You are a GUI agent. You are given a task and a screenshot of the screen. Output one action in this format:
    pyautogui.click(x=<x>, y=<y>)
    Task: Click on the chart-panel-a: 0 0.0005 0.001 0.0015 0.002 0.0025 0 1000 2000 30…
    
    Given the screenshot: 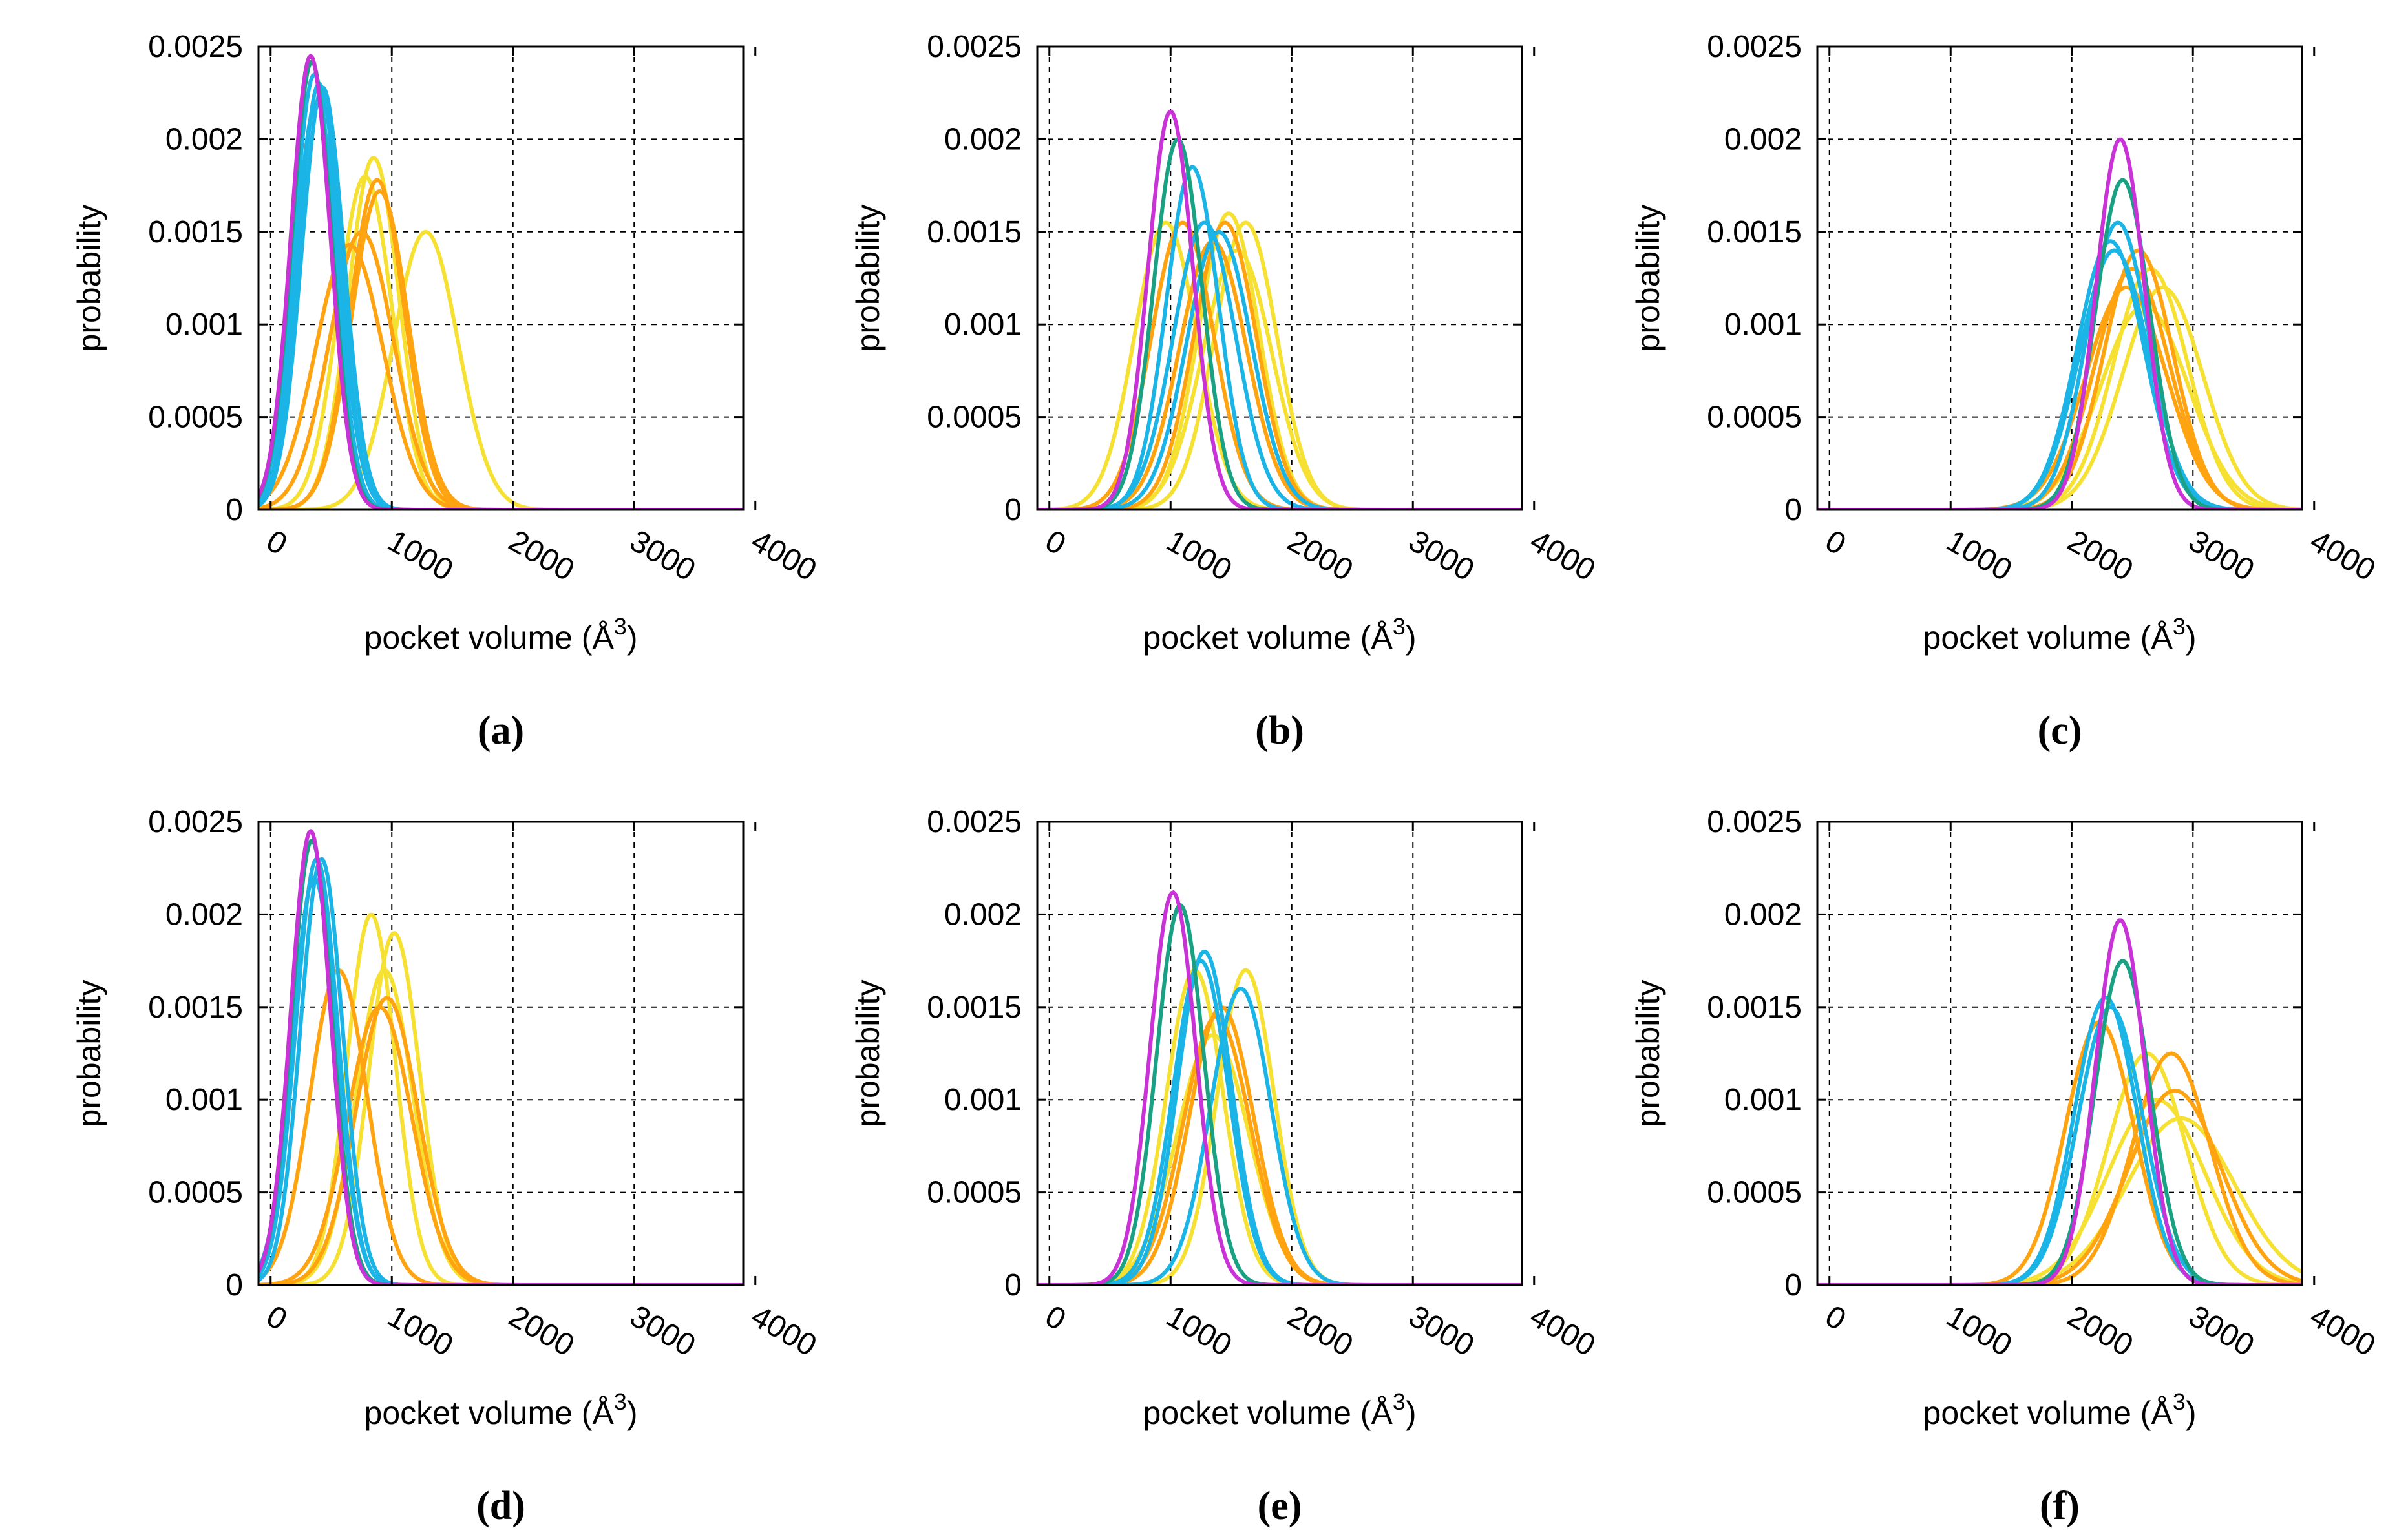 What is the action you would take?
    pyautogui.click(x=446, y=391)
    